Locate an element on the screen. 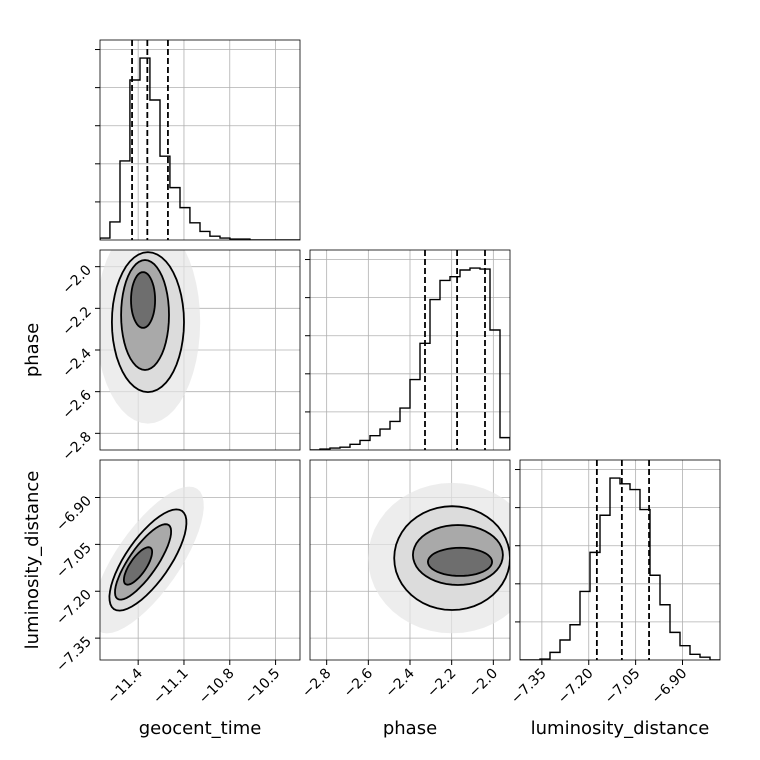 This screenshot has width=760, height=760. x-tick-label: −2.2 is located at coordinates (441, 683).